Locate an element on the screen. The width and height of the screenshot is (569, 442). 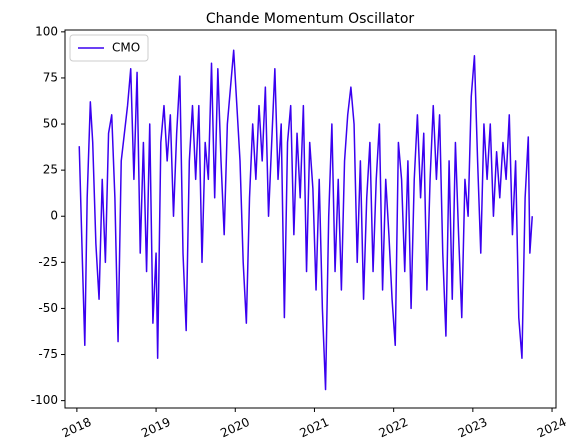
x-tick-label: 2023 is located at coordinates (473, 428).